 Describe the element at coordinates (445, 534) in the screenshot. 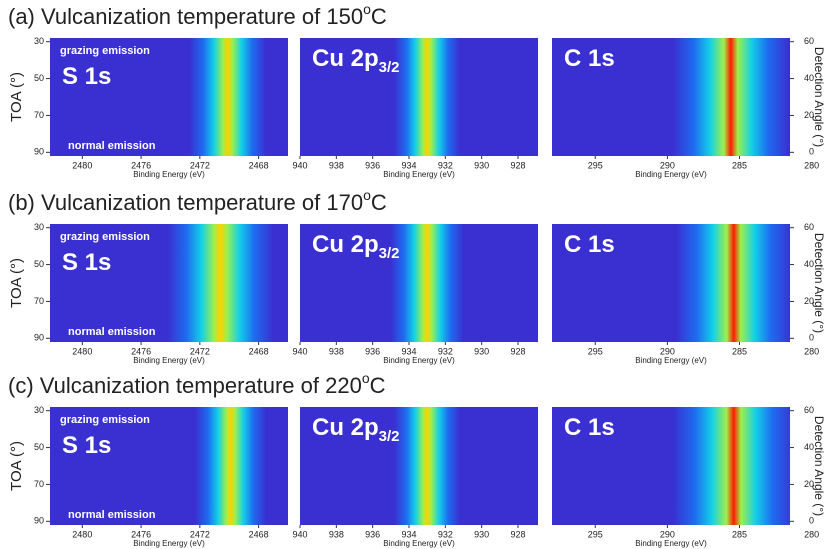

I see `x-tick-label: 932` at that location.